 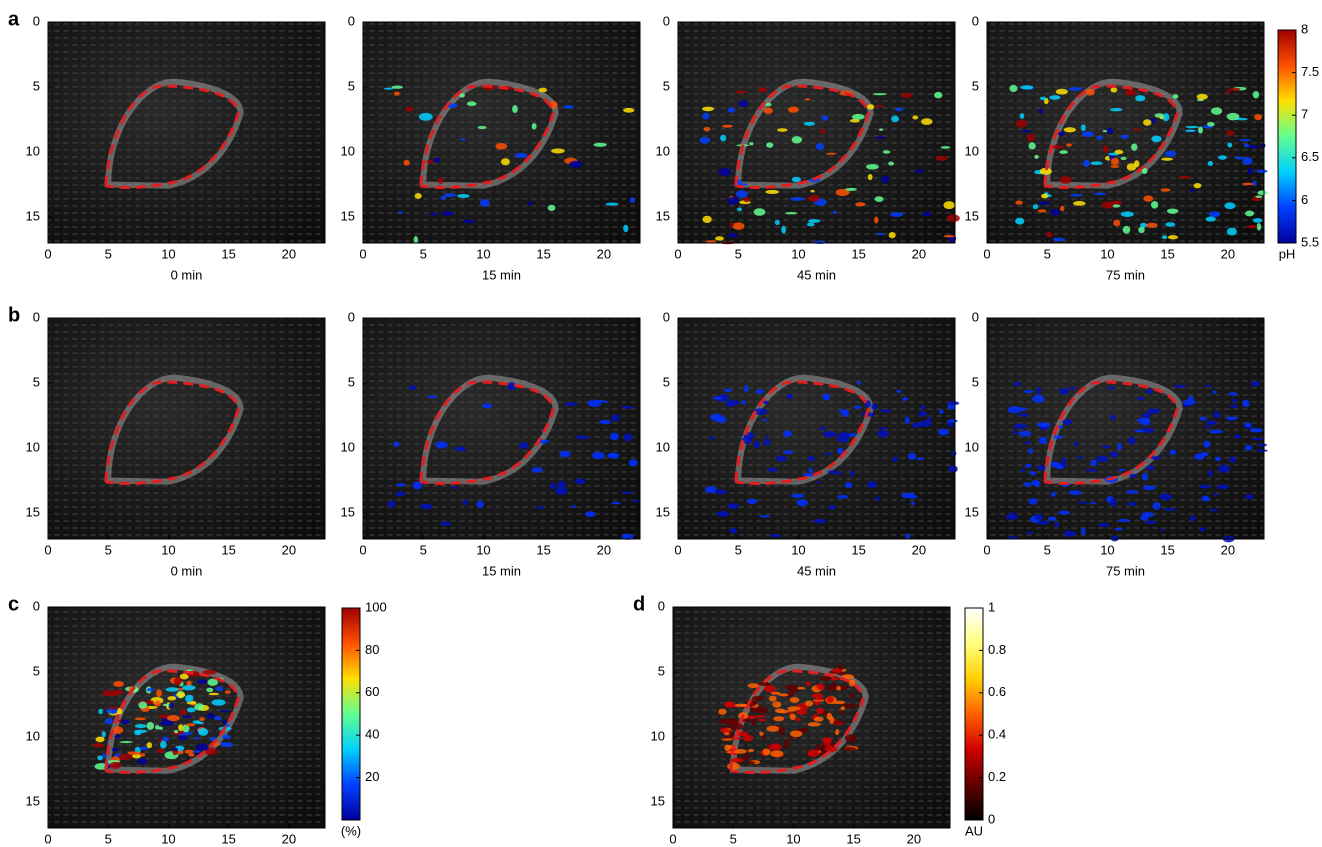 I want to click on colorbar-tick-label: 60, so click(x=372, y=691).